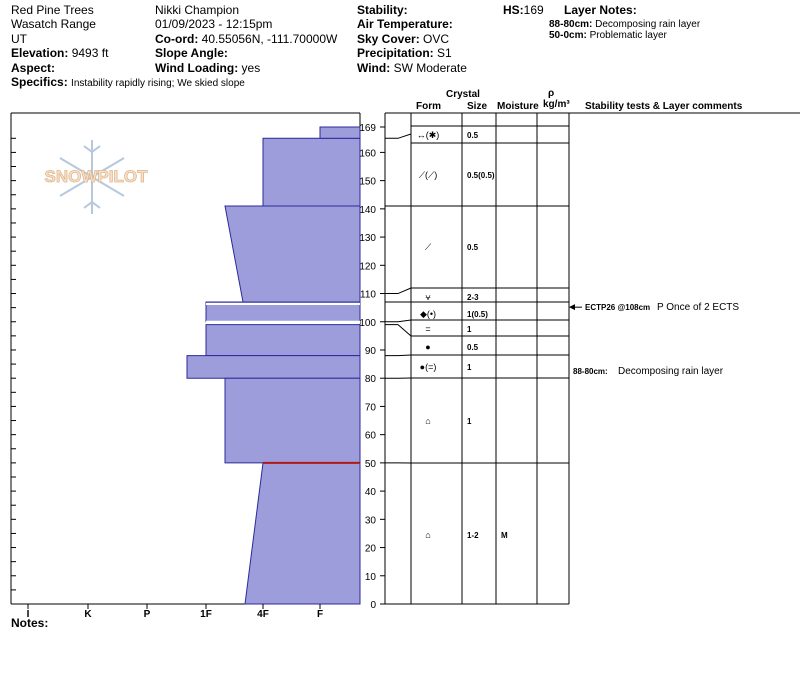 The height and width of the screenshot is (676, 800). Describe the element at coordinates (263, 614) in the screenshot. I see `hardness-tick-label: 4F` at that location.